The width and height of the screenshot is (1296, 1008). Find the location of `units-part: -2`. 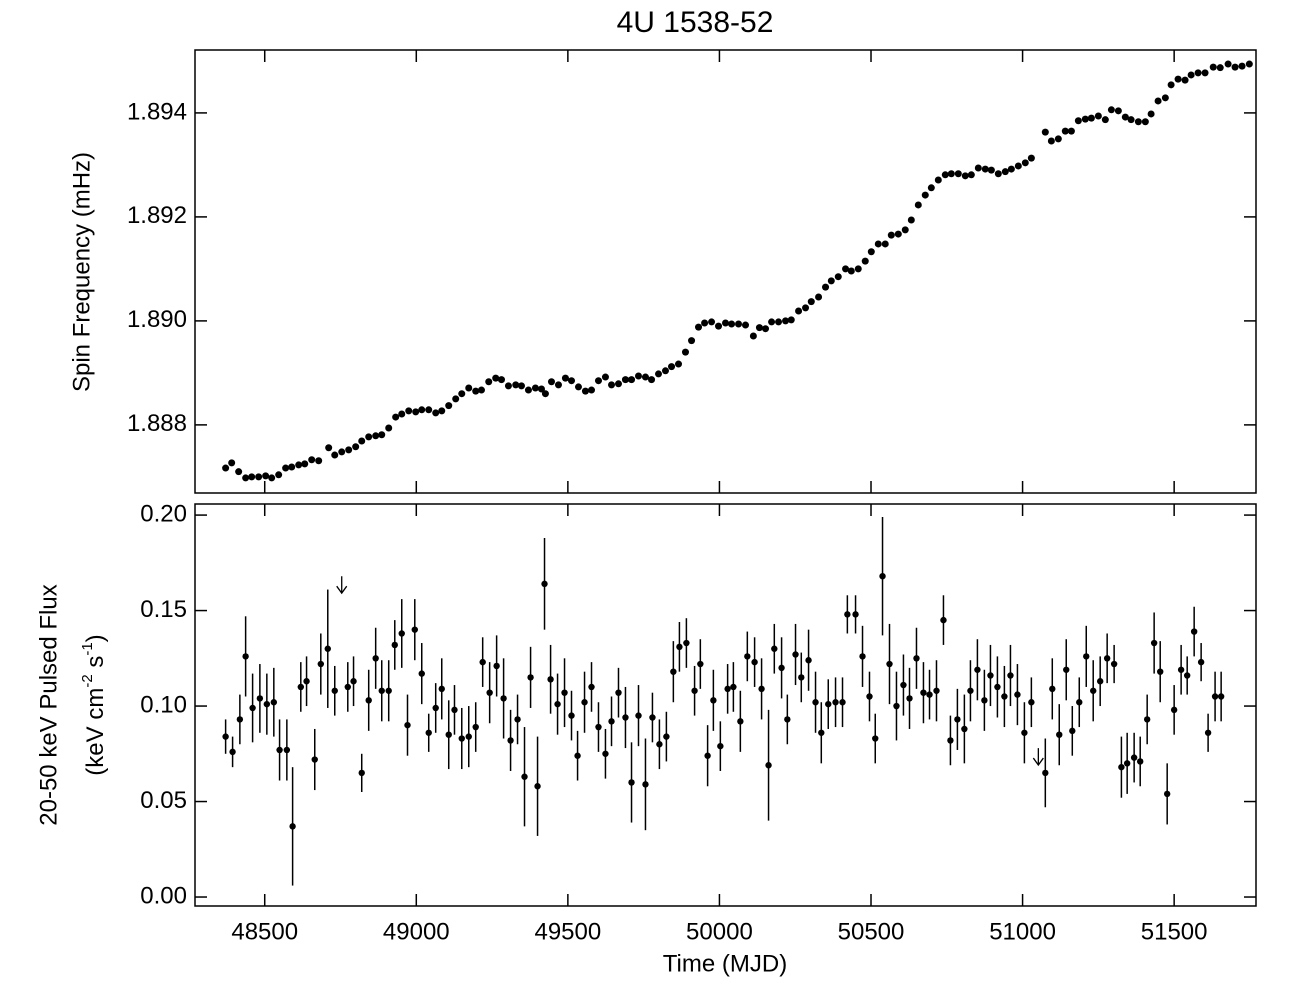

units-part: -2 is located at coordinates (87, 680).